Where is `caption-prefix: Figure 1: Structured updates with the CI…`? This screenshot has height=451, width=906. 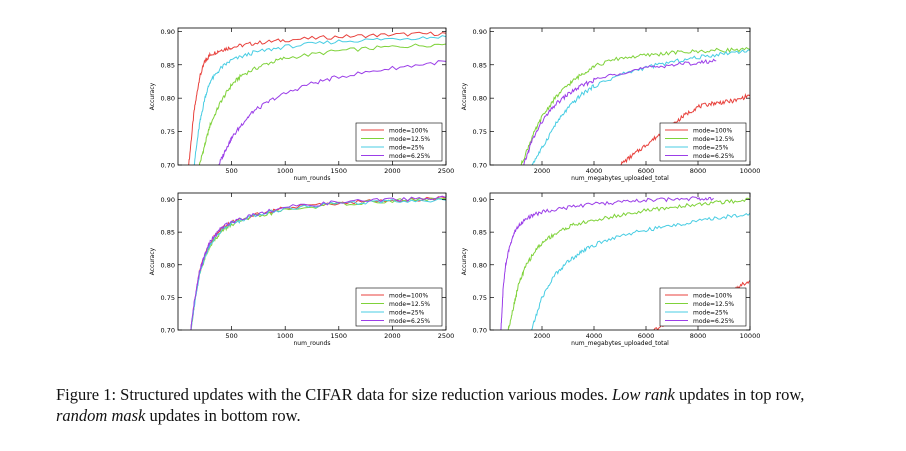 caption-prefix: Figure 1: Structured updates with the CI… is located at coordinates (332, 394).